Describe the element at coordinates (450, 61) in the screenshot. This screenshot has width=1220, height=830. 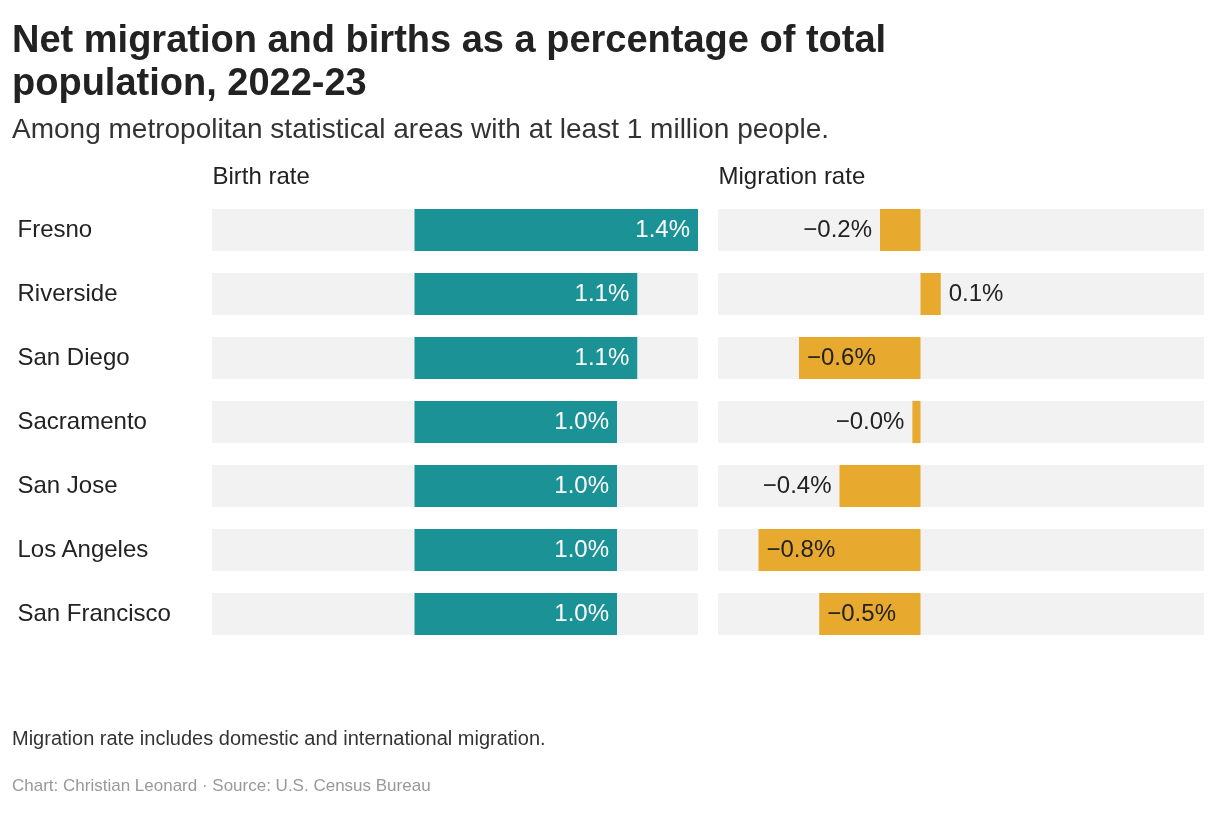
I see `chart-title: Net migration and births as a percentage of total population, 2022-23` at that location.